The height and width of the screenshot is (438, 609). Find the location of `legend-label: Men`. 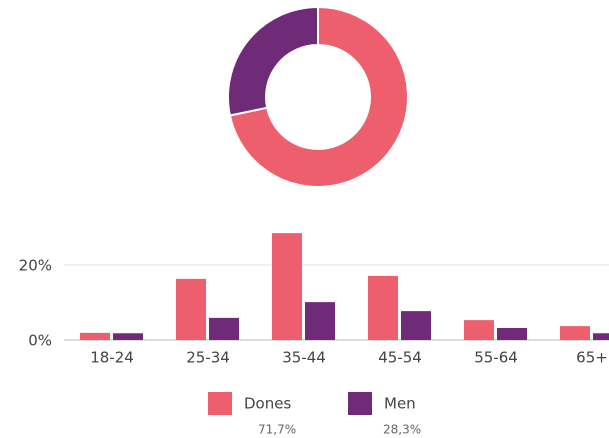

legend-label: Men is located at coordinates (400, 404).